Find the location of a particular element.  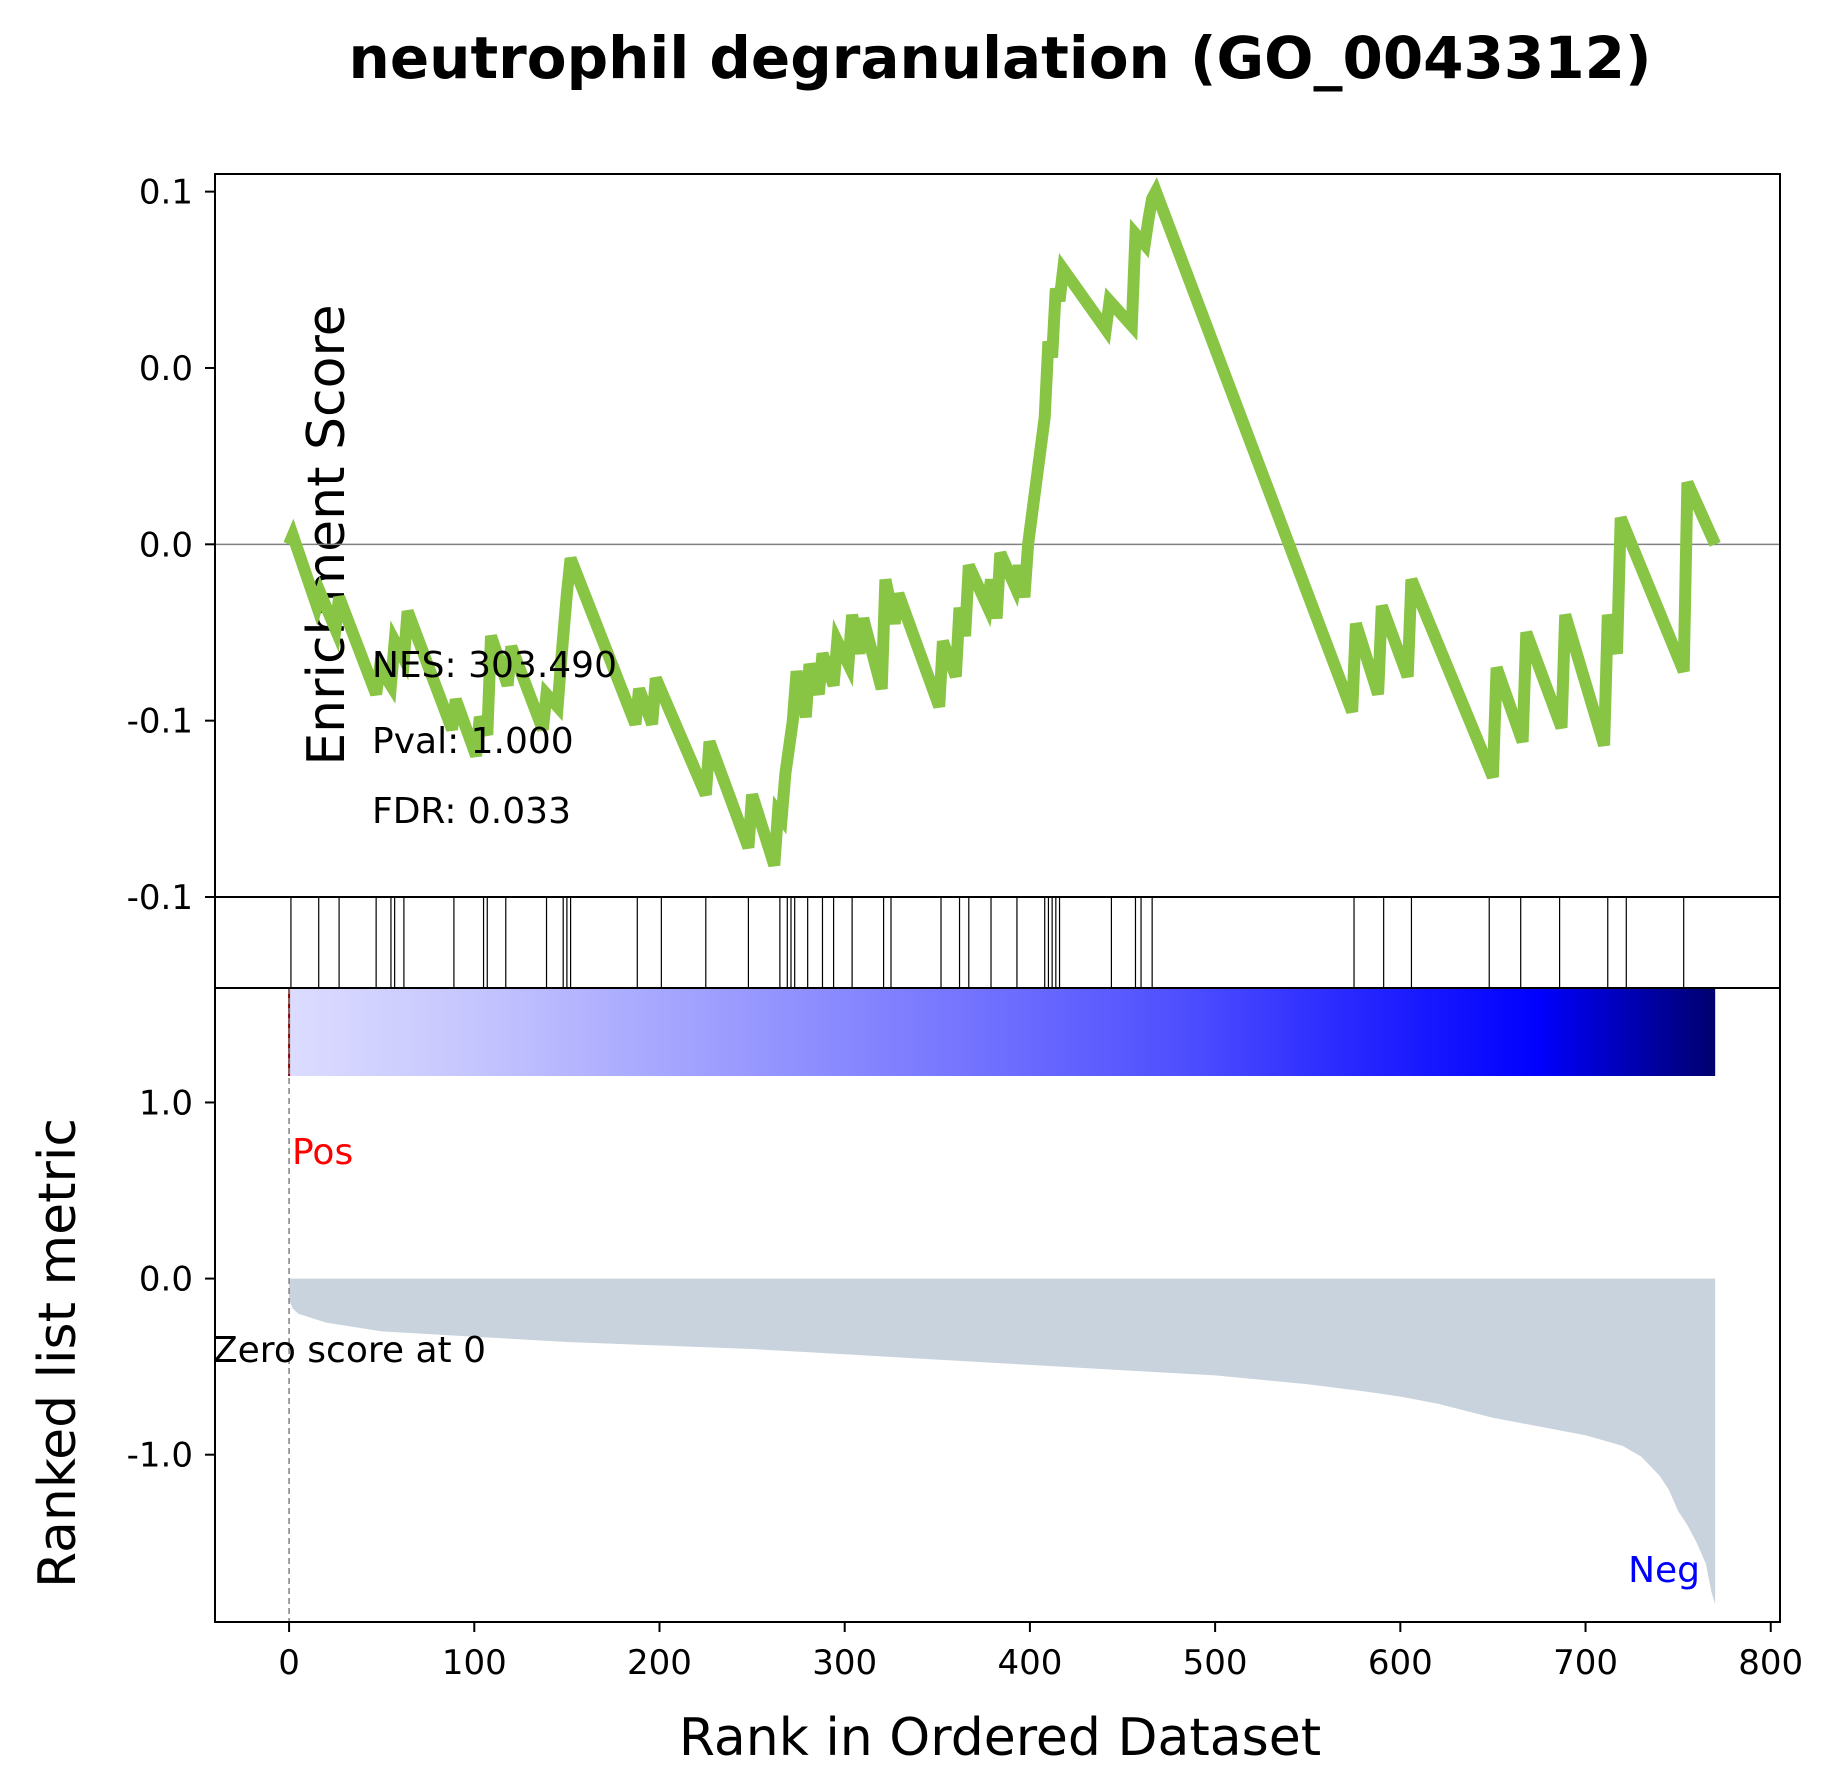

x-tick-label: 400 is located at coordinates (1029, 1663).